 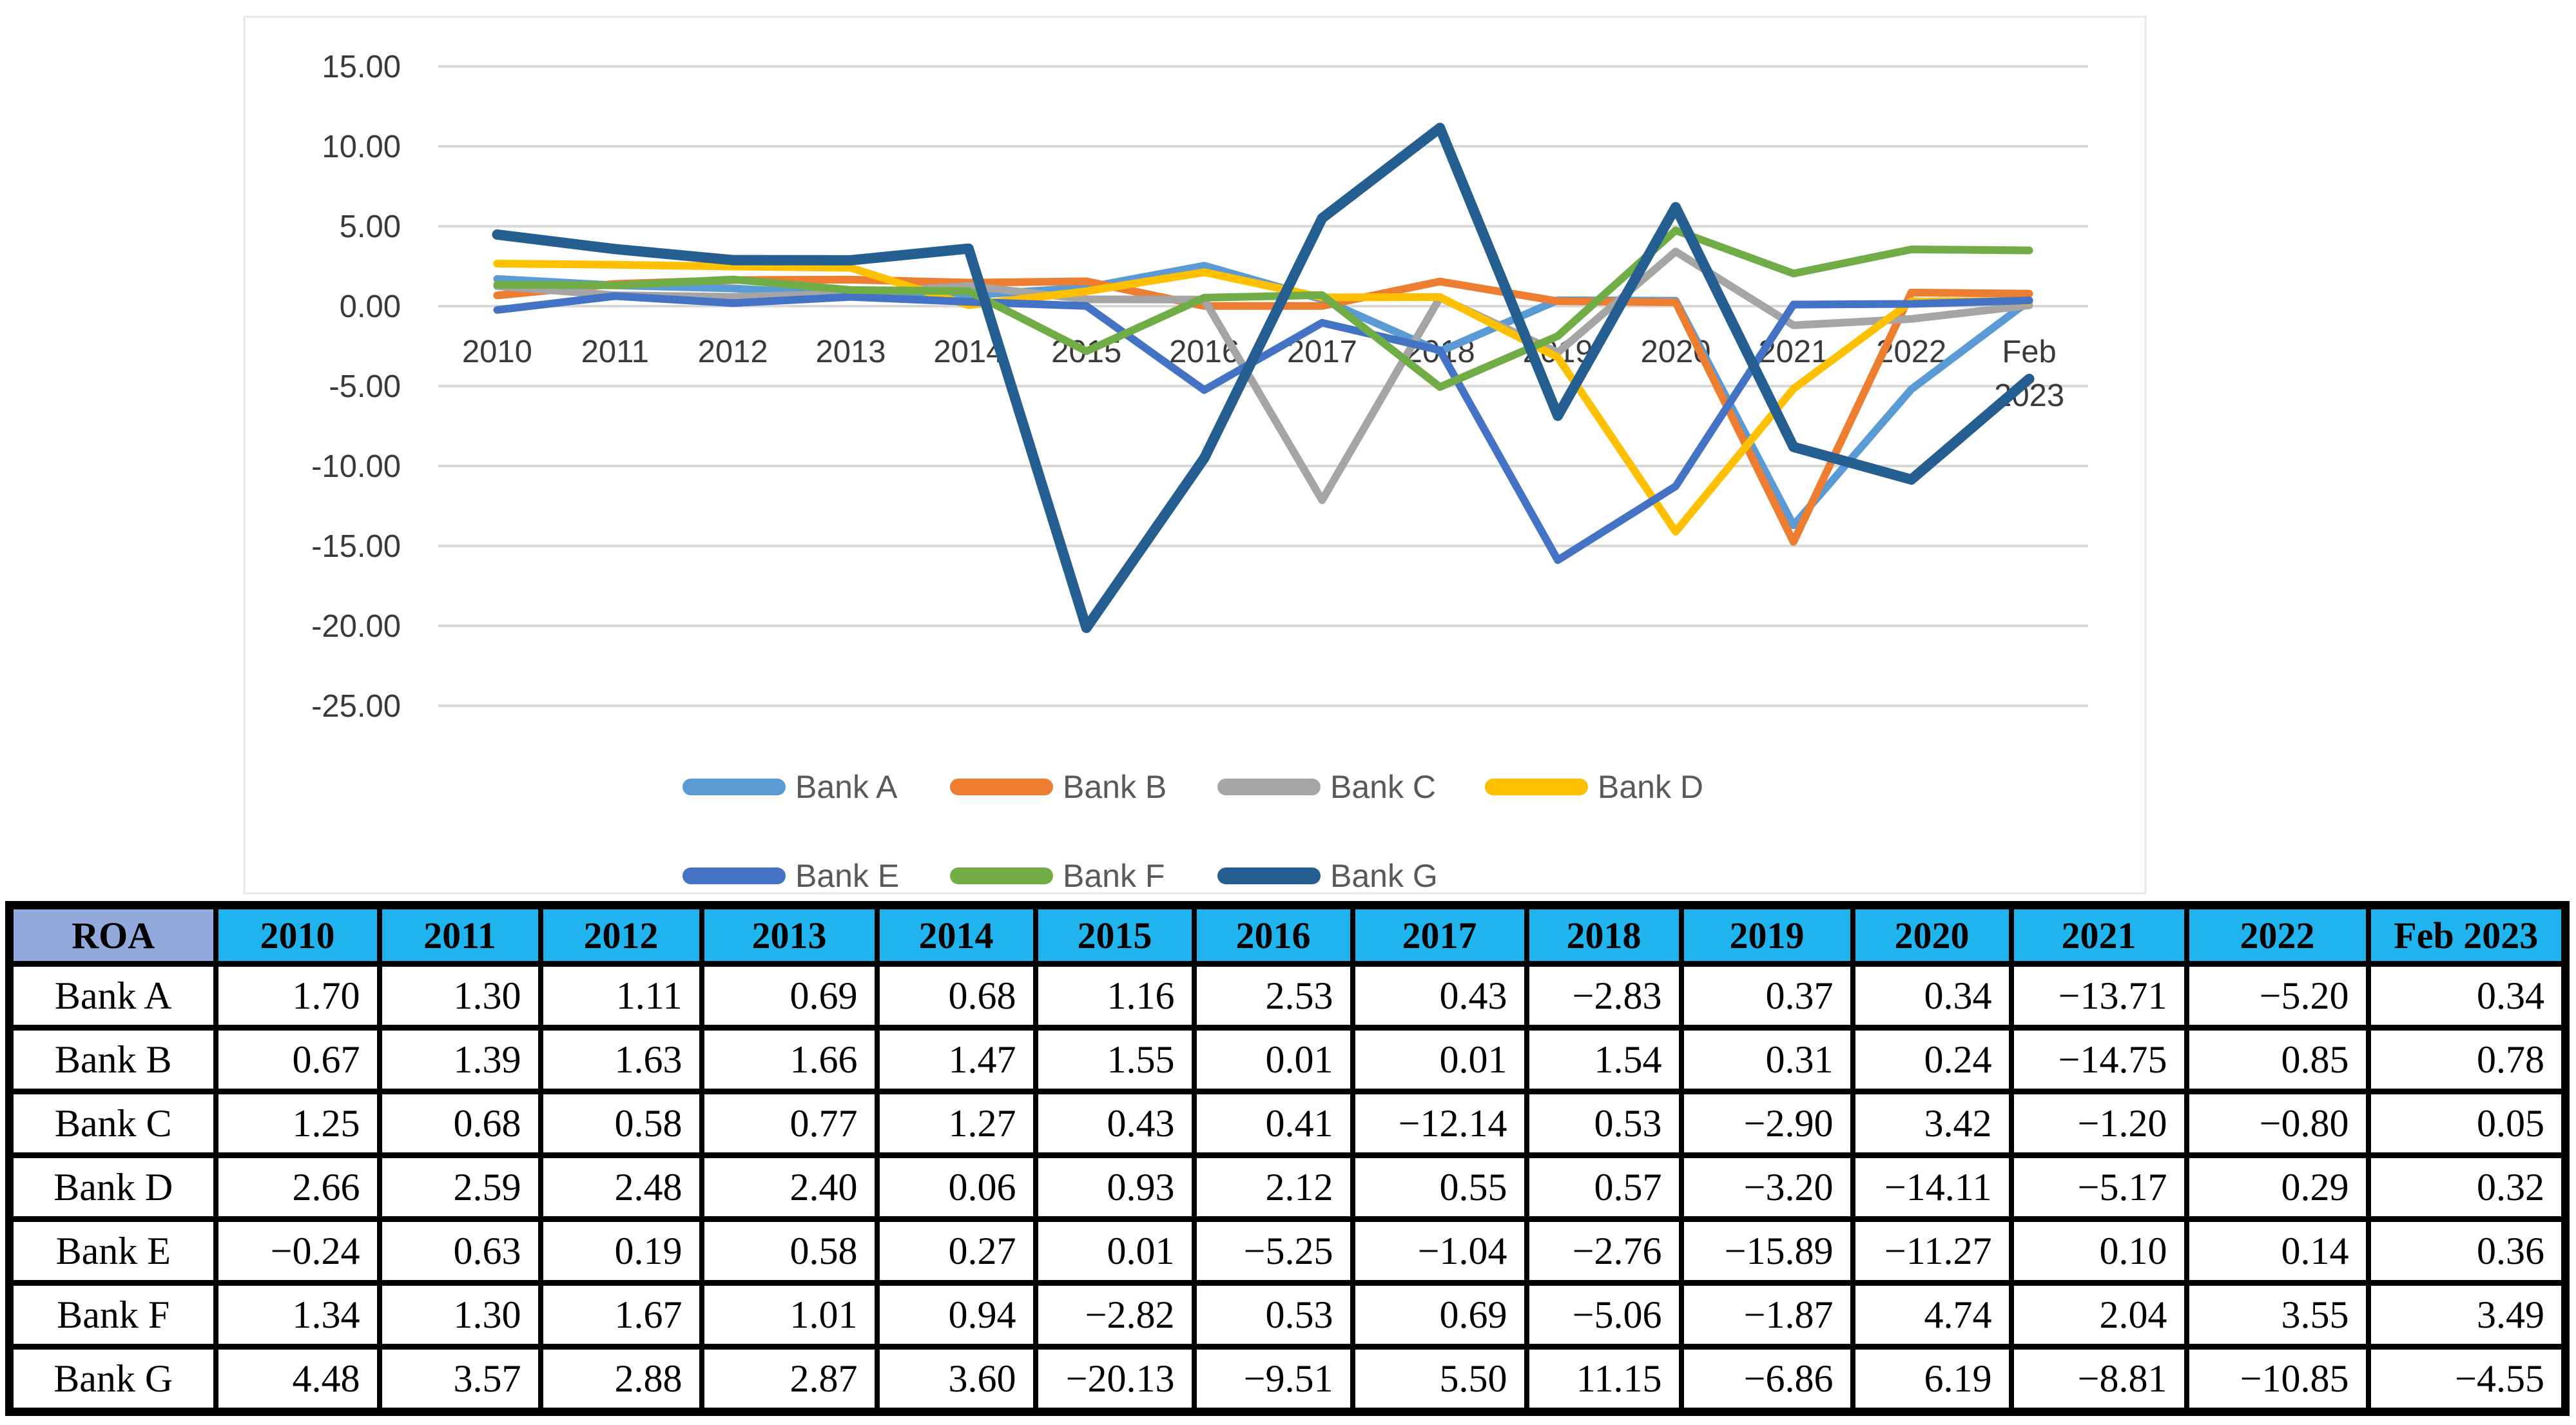 What do you see at coordinates (1536, 787) in the screenshot?
I see `legend-swatch-bank-d` at bounding box center [1536, 787].